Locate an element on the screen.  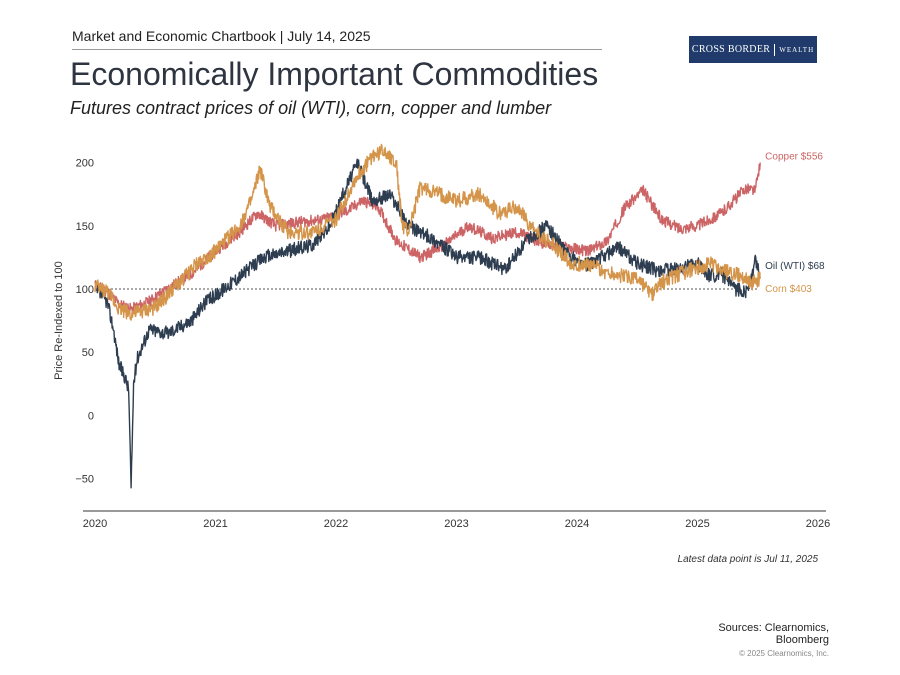
logo-separator is located at coordinates (775, 49).